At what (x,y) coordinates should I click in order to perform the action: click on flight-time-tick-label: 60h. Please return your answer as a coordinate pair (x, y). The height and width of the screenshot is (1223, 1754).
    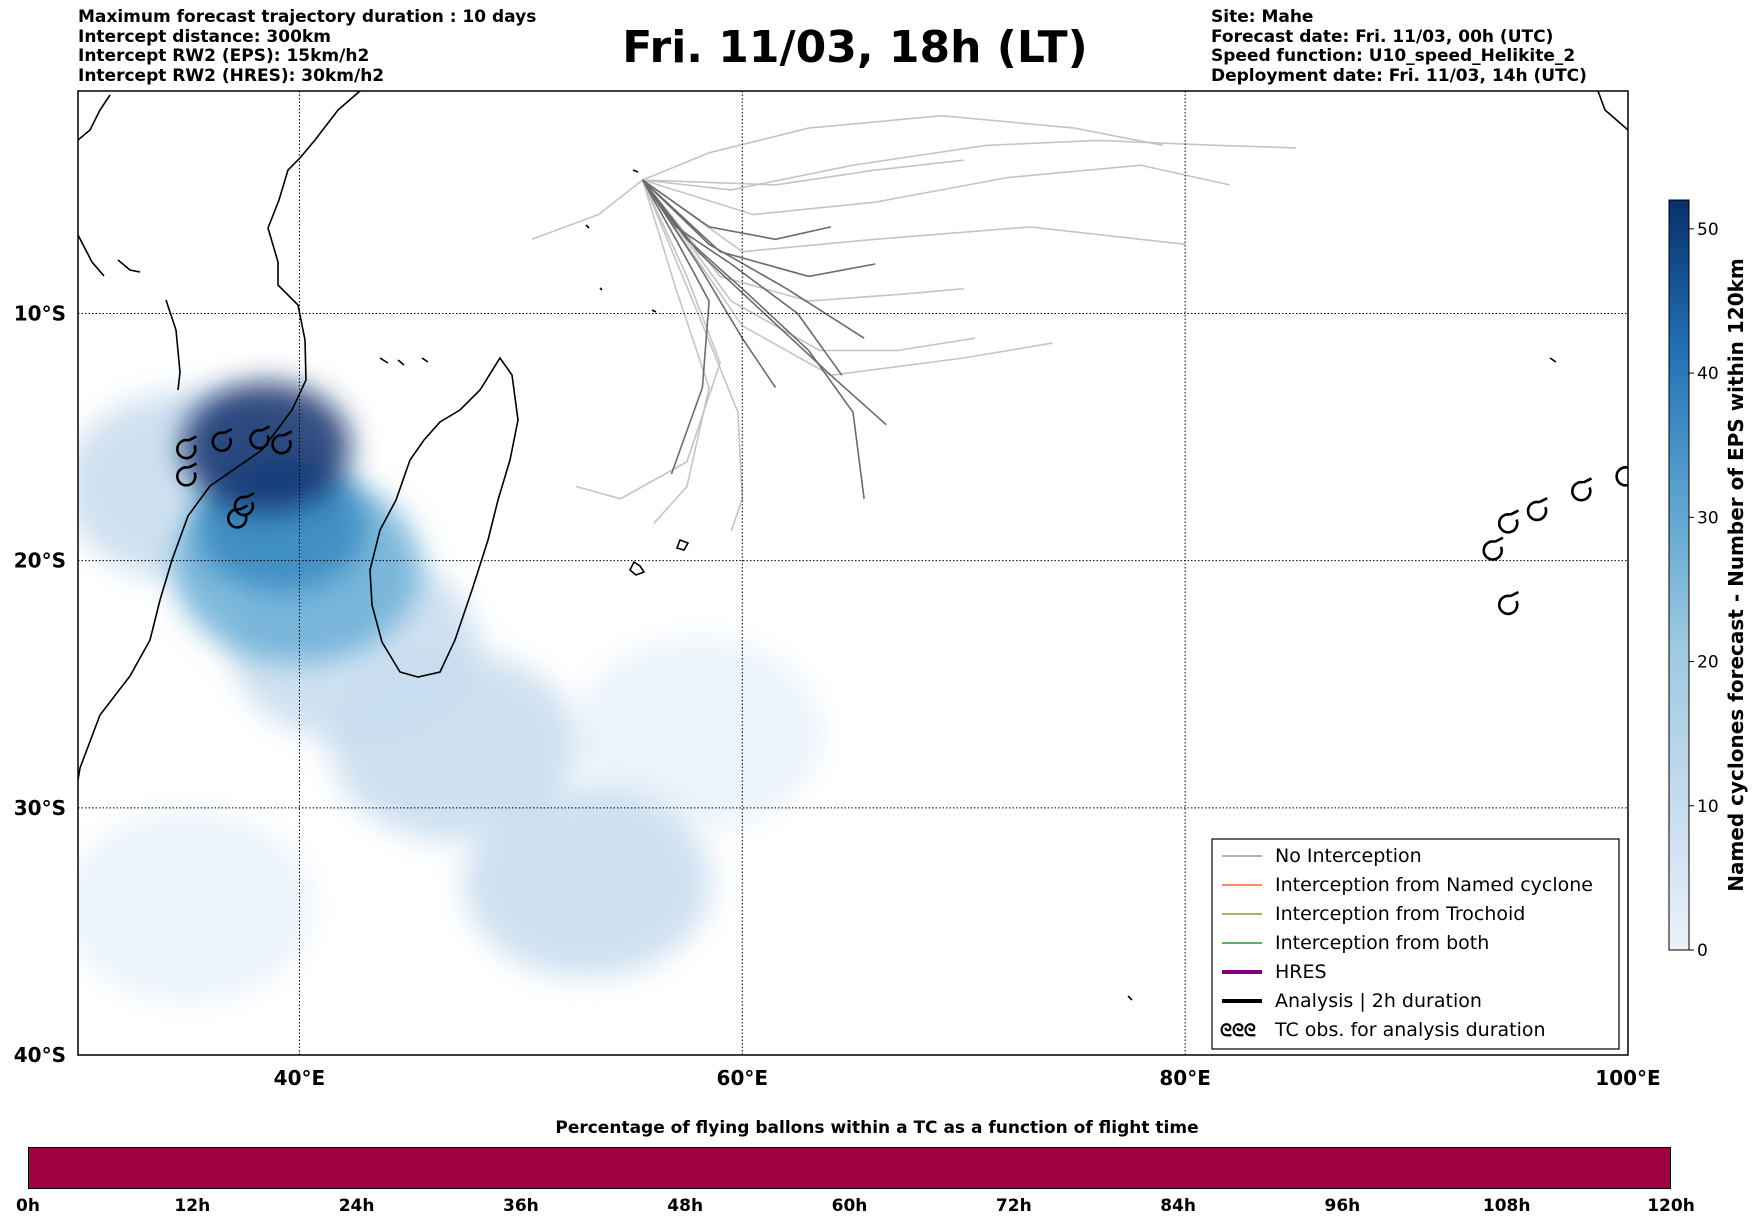
    Looking at the image, I should click on (849, 1206).